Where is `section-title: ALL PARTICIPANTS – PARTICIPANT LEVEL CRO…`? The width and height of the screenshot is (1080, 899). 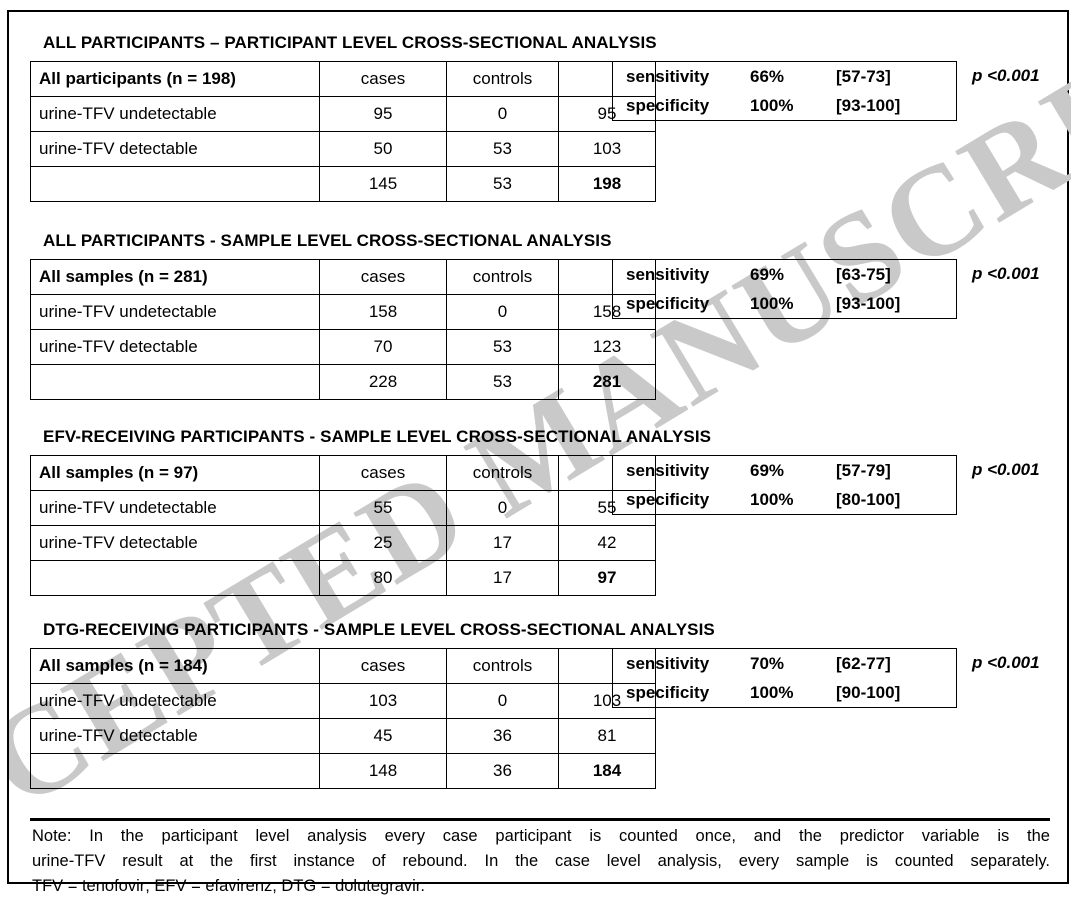
section-title: ALL PARTICIPANTS – PARTICIPANT LEVEL CRO… is located at coordinates (350, 42).